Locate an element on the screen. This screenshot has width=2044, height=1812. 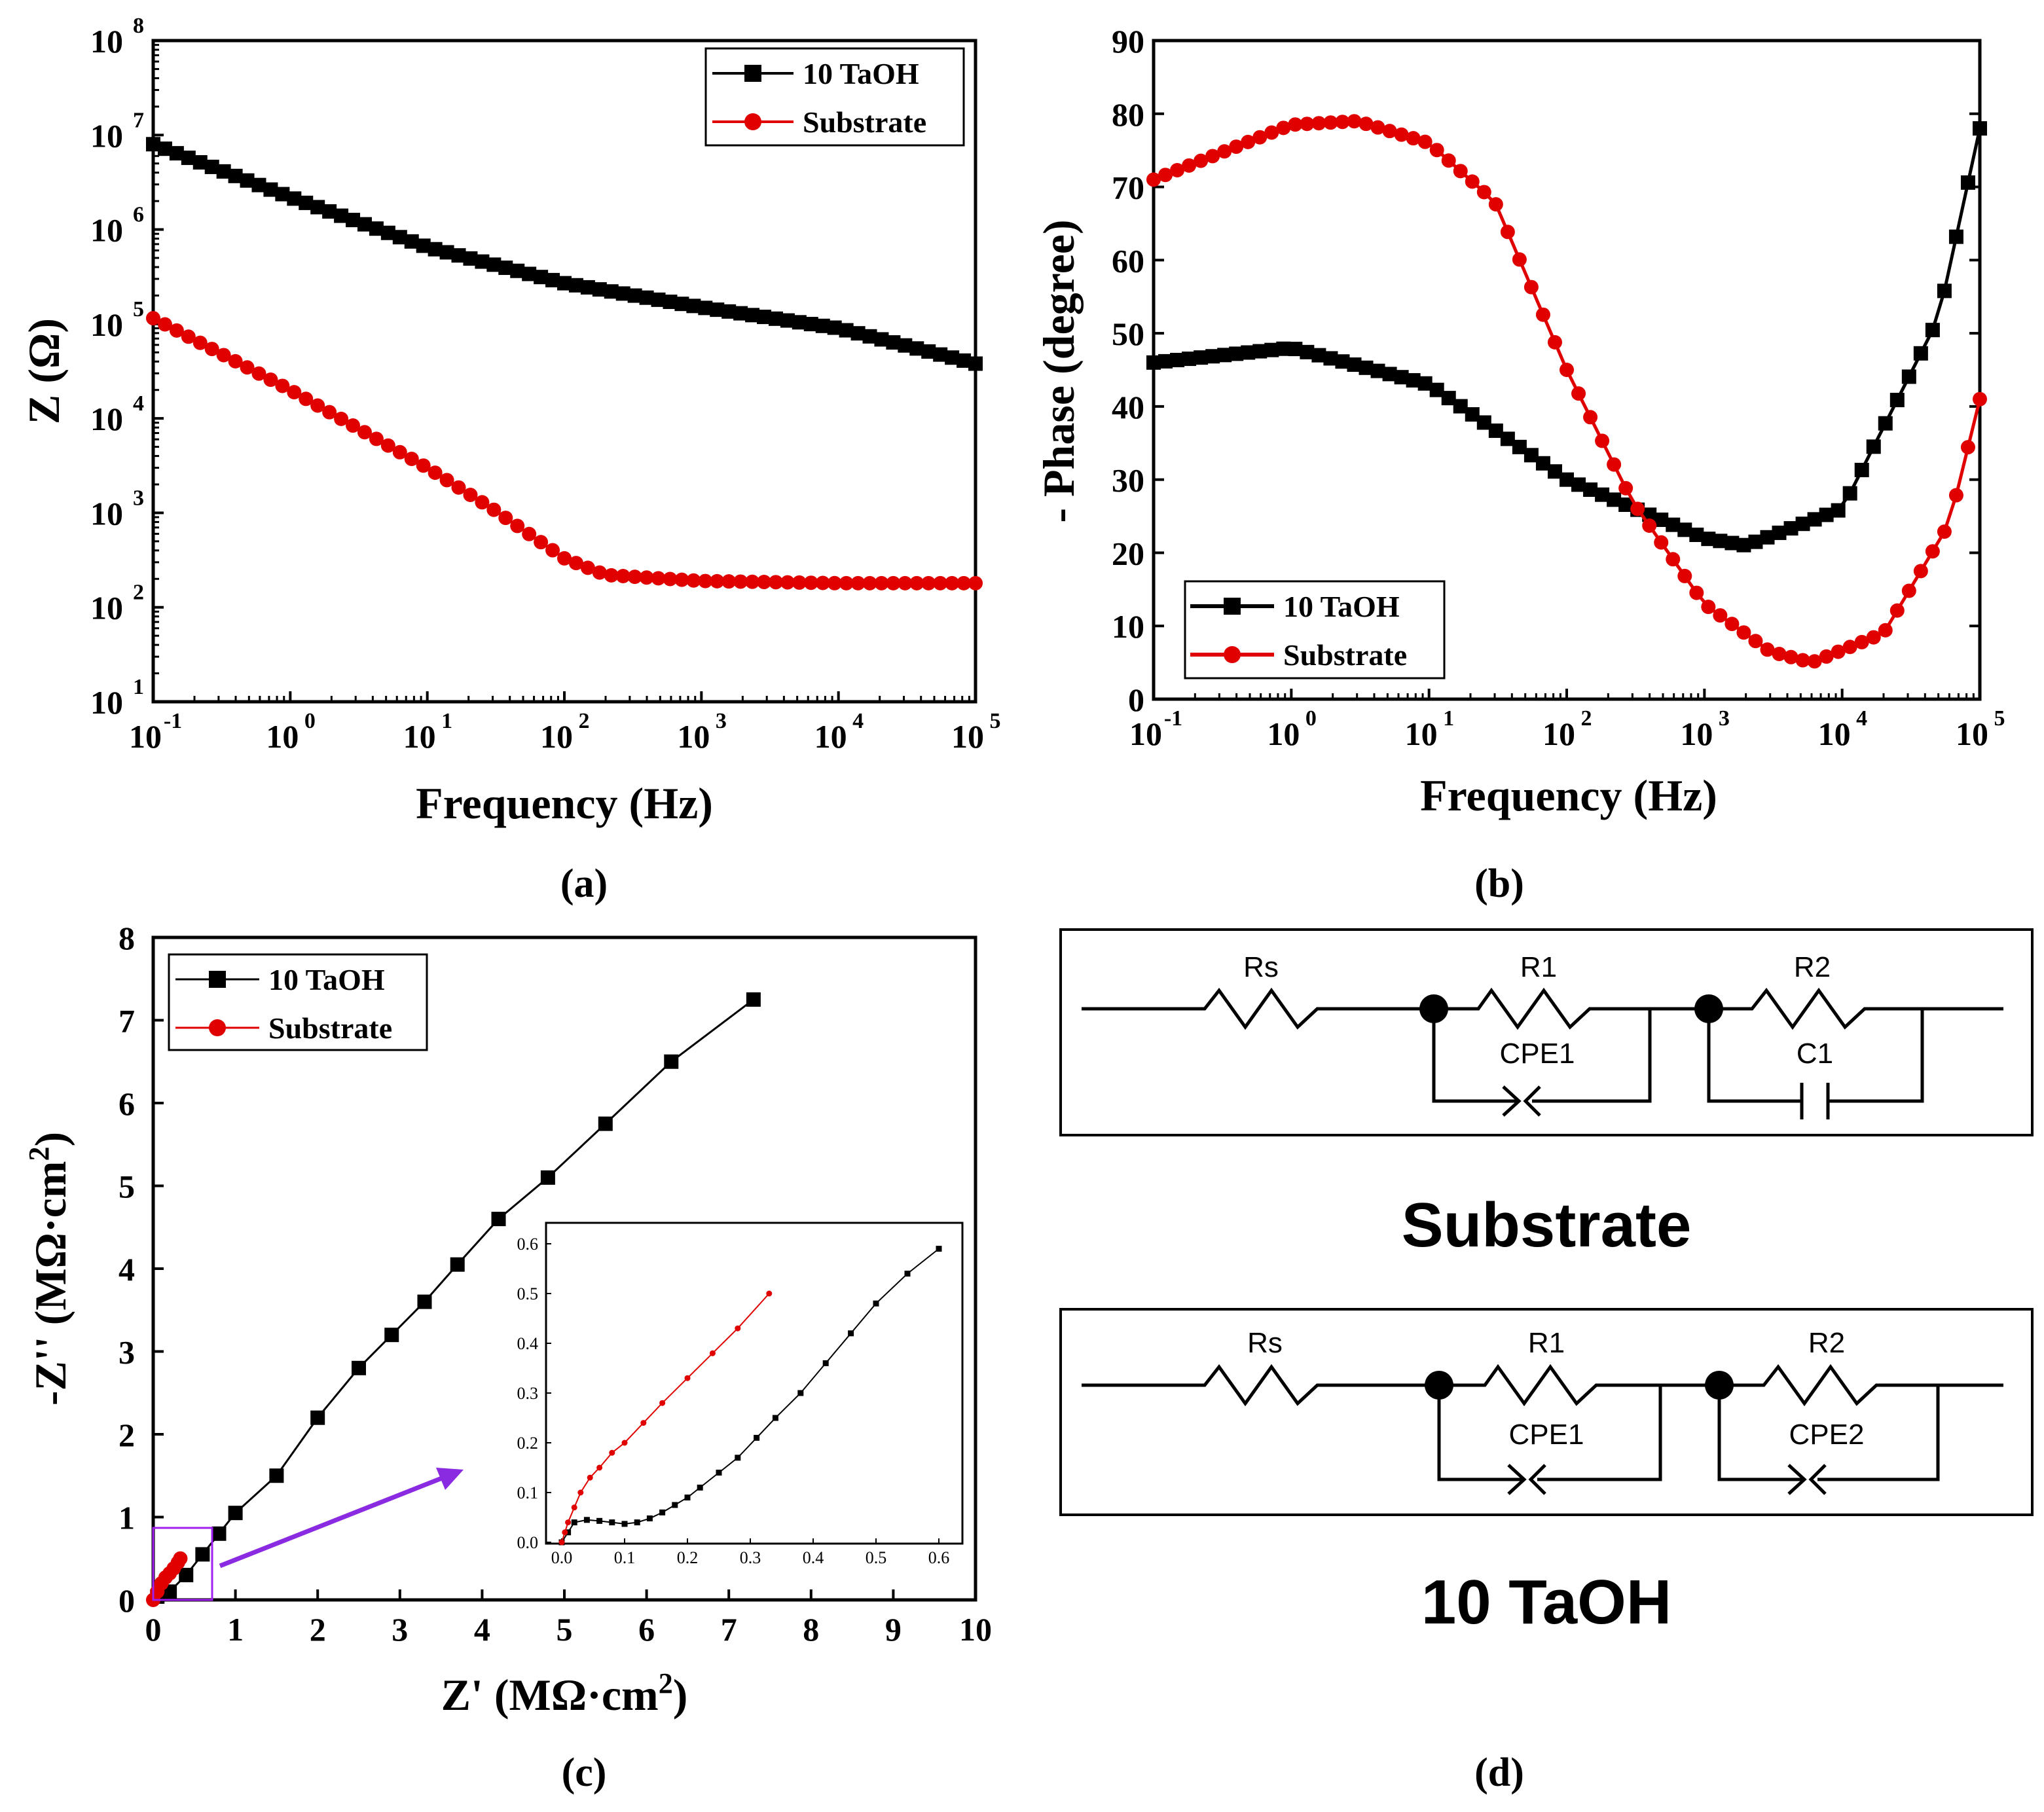
inset-x-tick-label: 0.3 is located at coordinates (750, 1558).